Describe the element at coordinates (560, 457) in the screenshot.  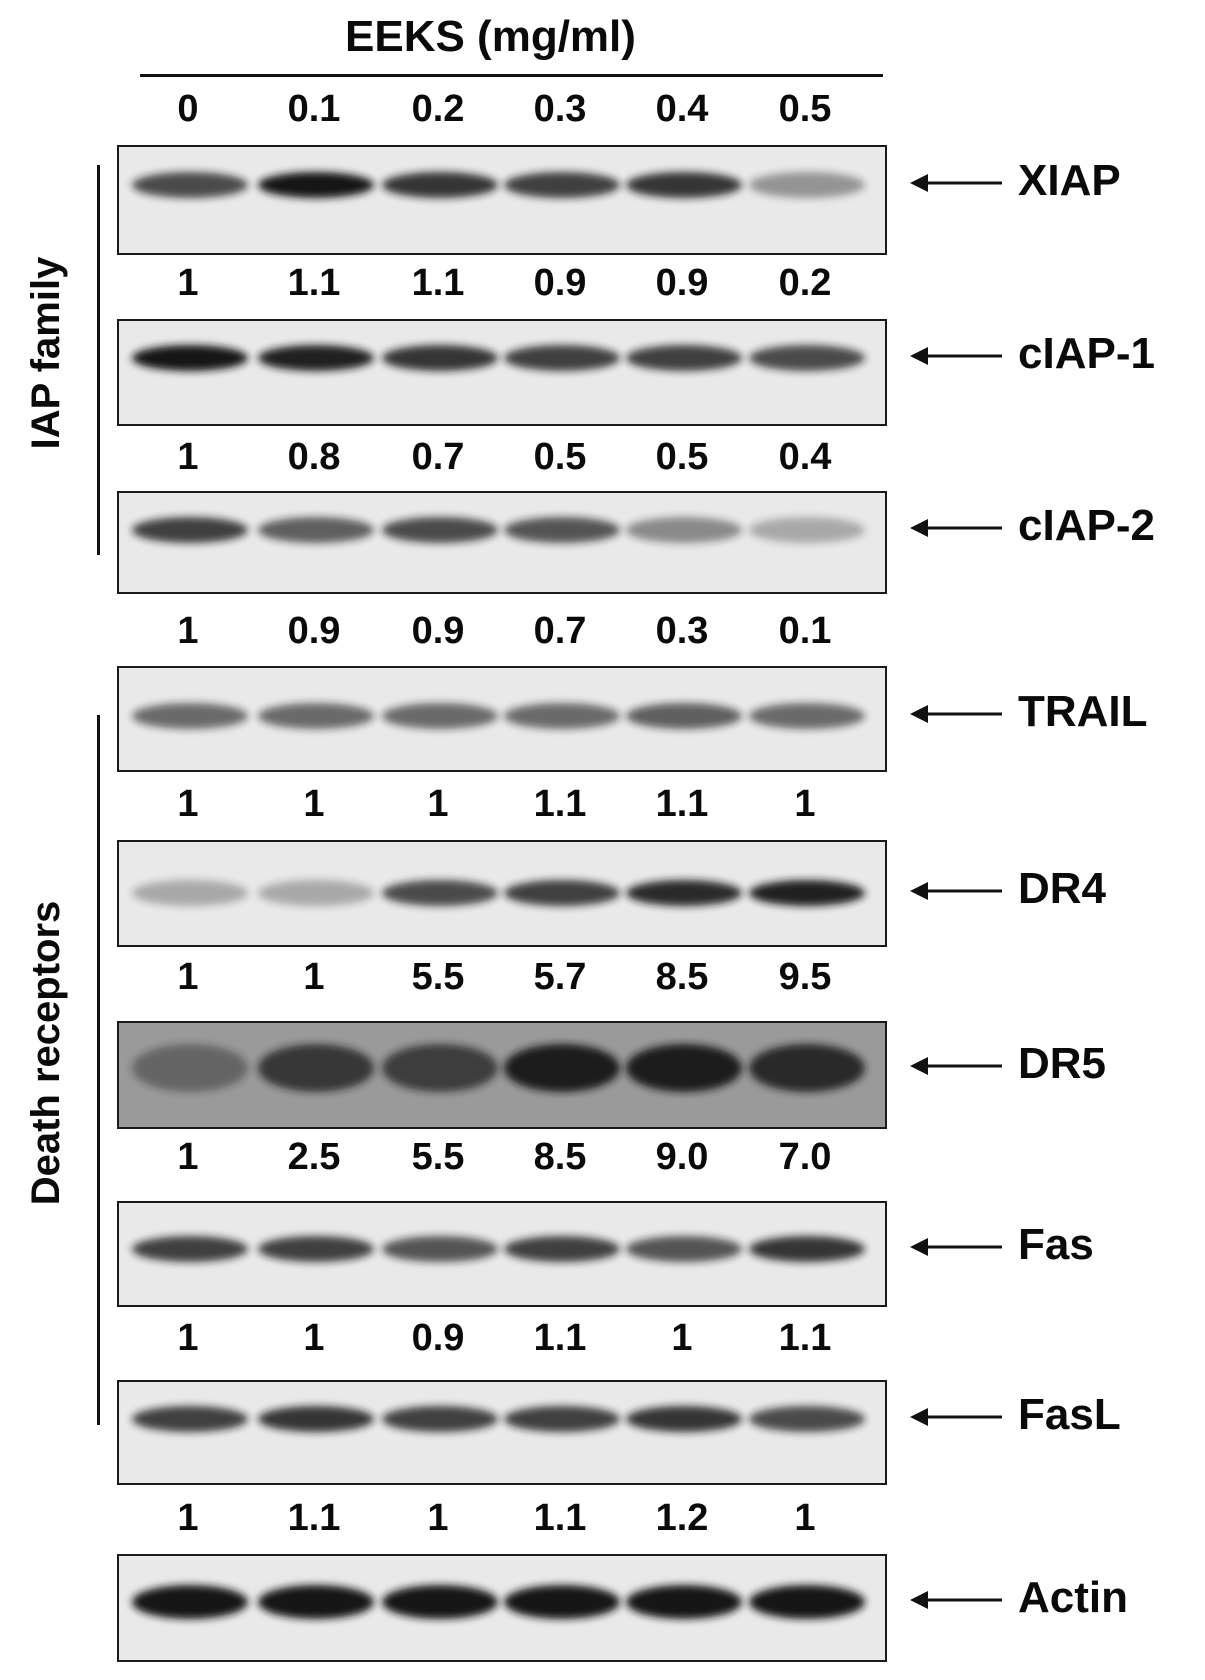
I see `ciap-1-ratio-value: 0.5` at that location.